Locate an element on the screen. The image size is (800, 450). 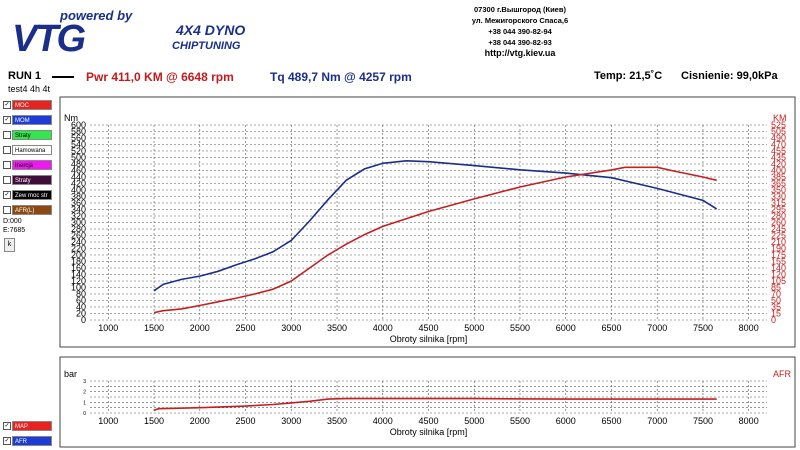
y-tick-label-left: 260 is located at coordinates (78, 236).